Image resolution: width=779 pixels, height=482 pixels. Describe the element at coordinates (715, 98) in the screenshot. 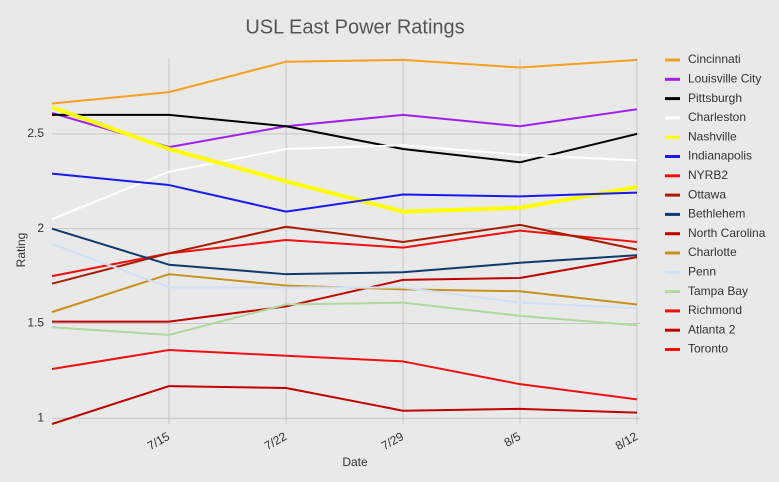

I see `legend-label: Pittsburgh` at that location.